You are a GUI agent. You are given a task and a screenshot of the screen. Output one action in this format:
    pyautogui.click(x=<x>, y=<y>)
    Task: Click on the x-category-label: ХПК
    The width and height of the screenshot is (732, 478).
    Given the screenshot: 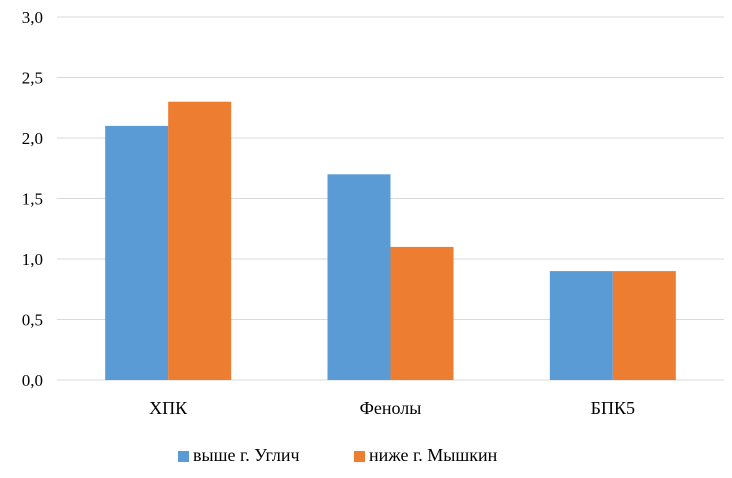 What is the action you would take?
    pyautogui.click(x=168, y=408)
    